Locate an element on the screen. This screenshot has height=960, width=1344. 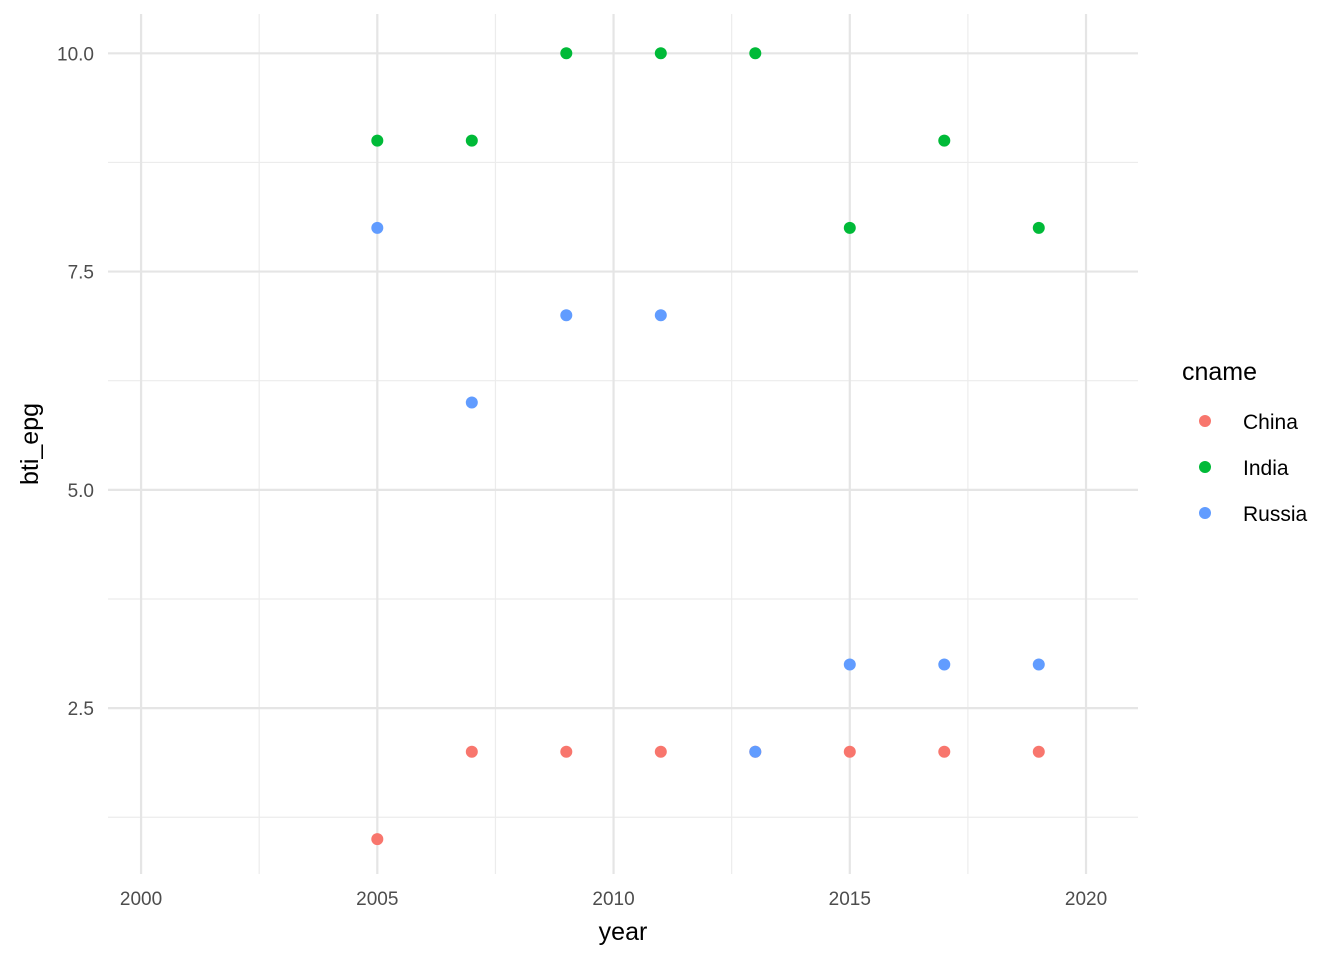
x-axis-tick-labels: 2000 2005 2010 2015 2020 is located at coordinates (613, 899).